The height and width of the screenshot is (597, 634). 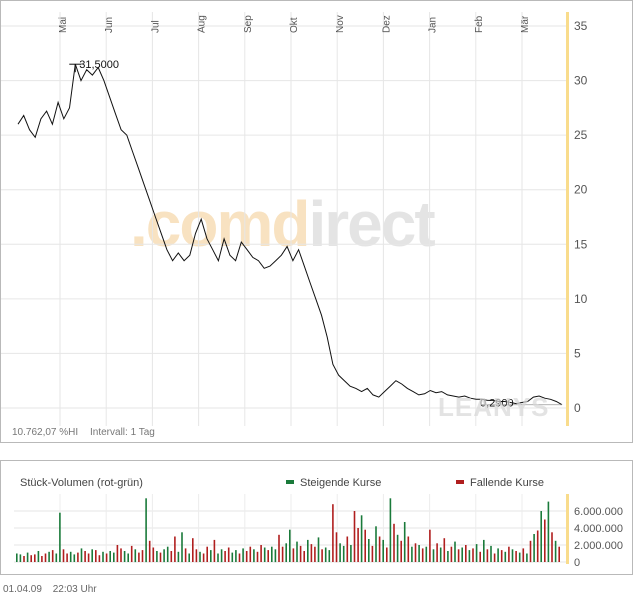 What do you see at coordinates (294, 24) in the screenshot?
I see `price-x-tick-labels: Mai Jun Jul Aug Sep Okt Nov Dez Jan Feb Mär` at bounding box center [294, 24].